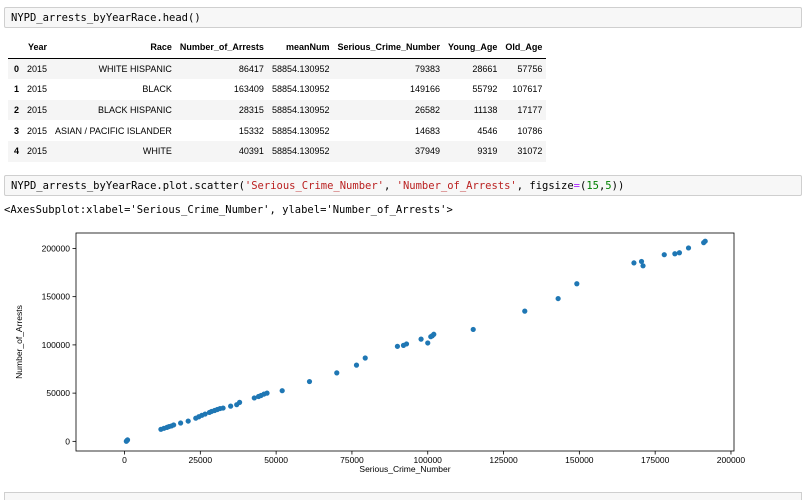  Describe the element at coordinates (221, 48) in the screenshot. I see `column-header: Number_of_Arrests` at that location.